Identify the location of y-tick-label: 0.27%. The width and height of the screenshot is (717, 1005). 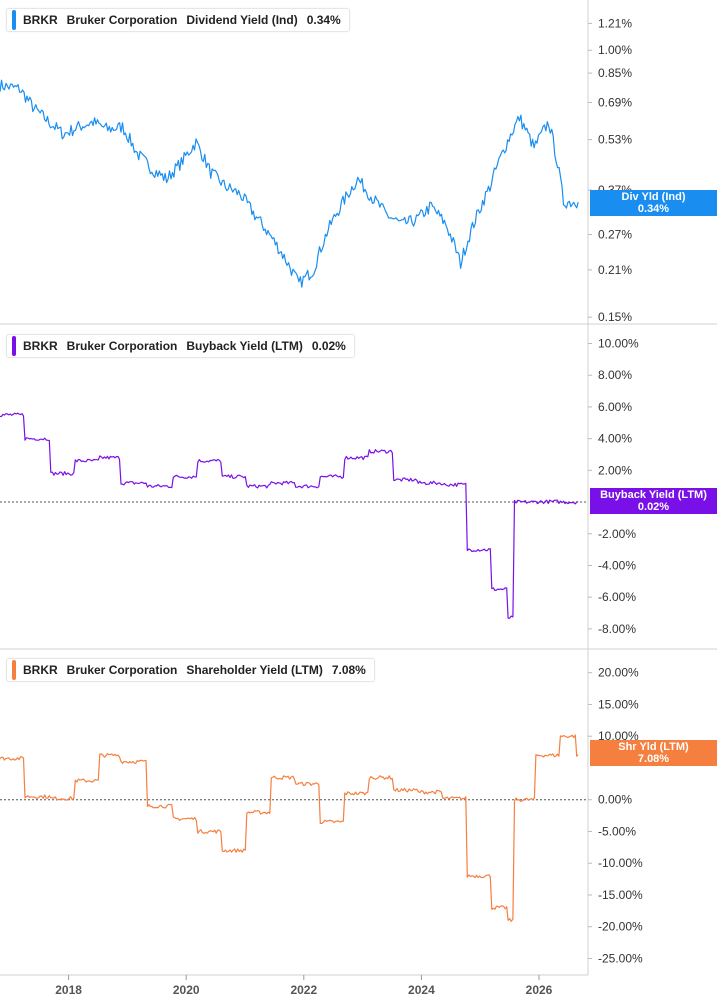
(615, 235).